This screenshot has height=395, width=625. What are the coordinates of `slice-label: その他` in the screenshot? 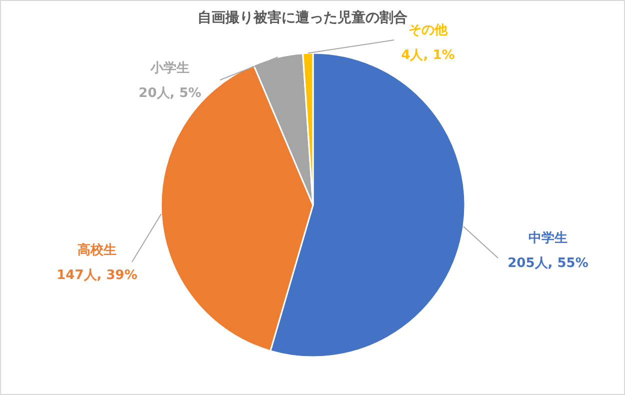 It's located at (428, 30).